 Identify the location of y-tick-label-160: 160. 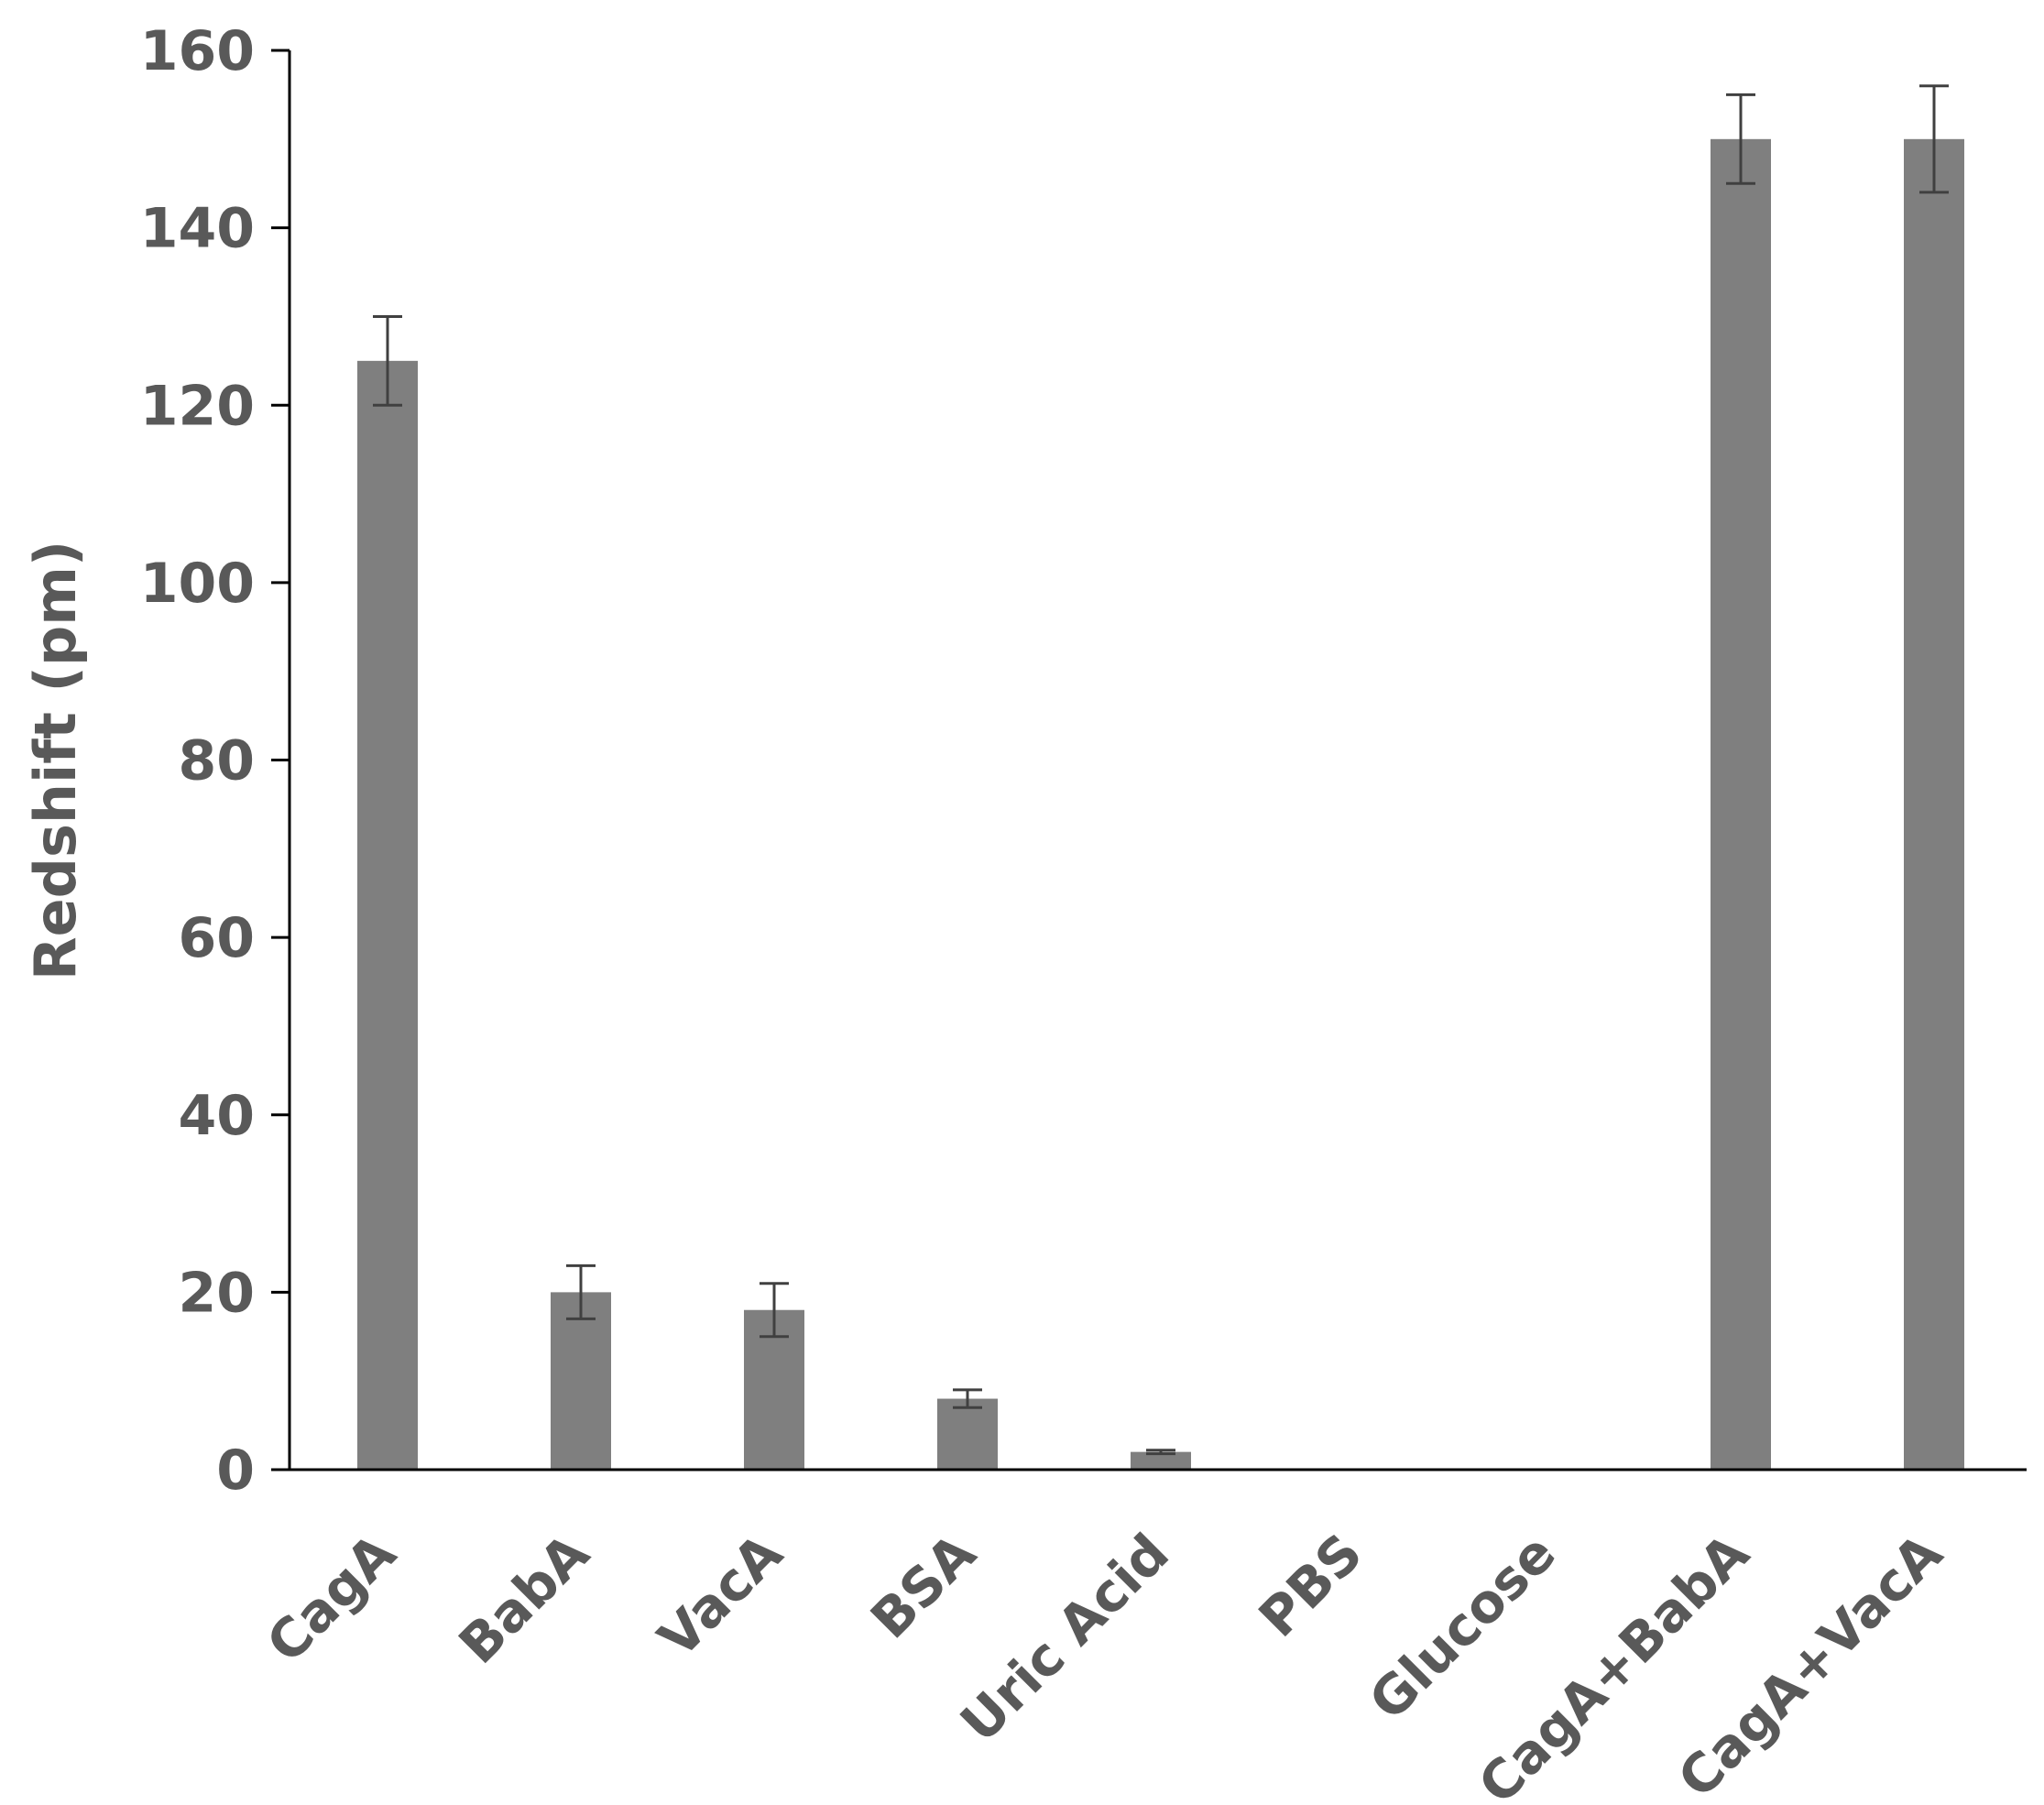
(198, 51).